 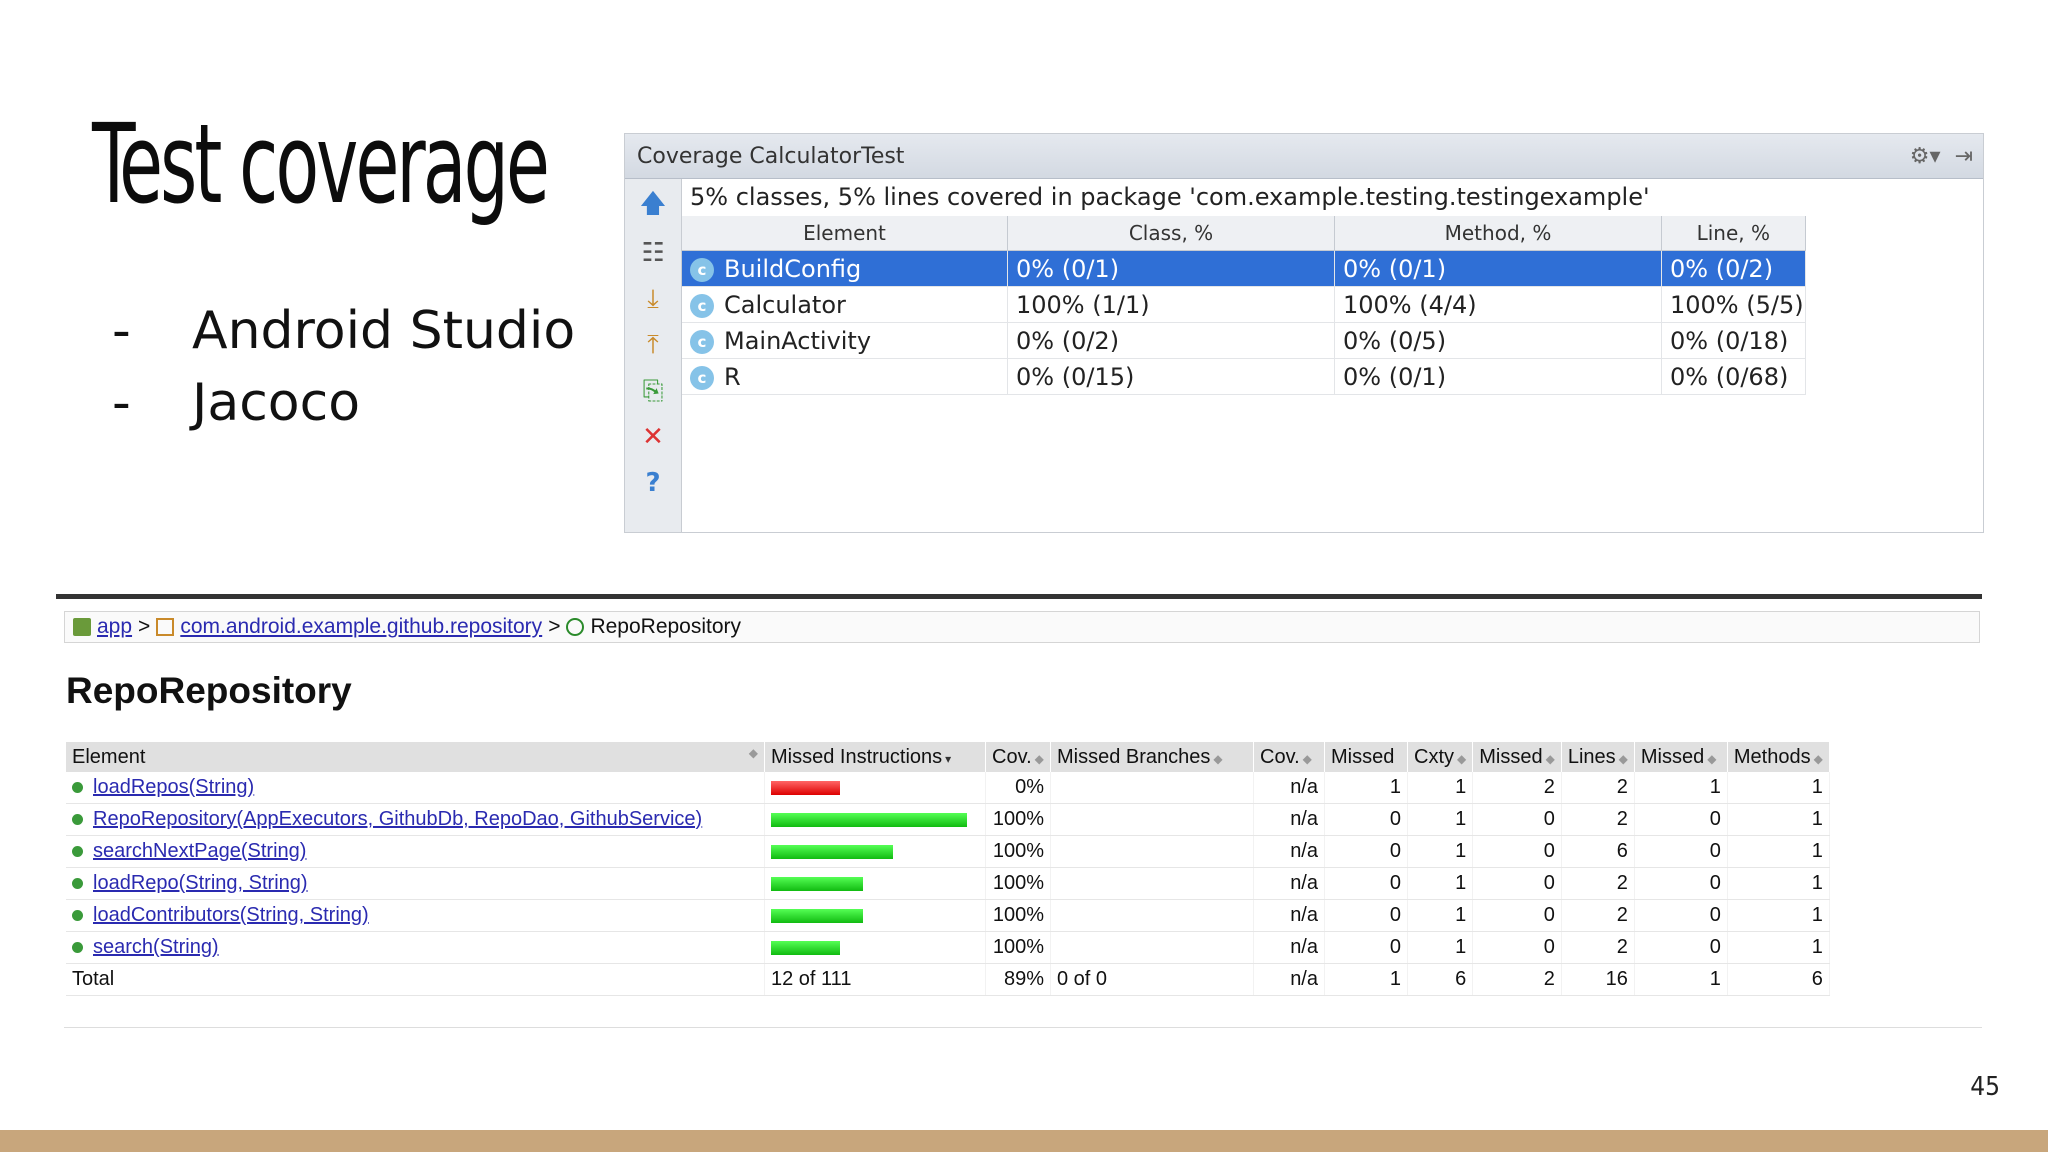 What do you see at coordinates (653, 390) in the screenshot?
I see `export-icon: ⎘` at bounding box center [653, 390].